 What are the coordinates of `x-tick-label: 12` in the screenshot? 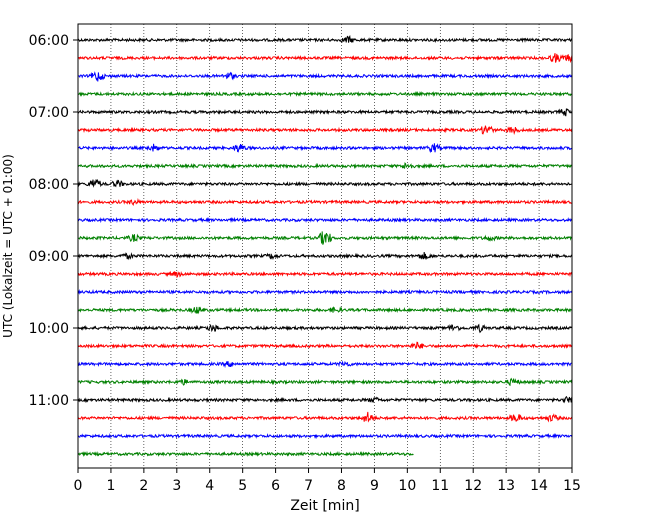 It's located at (473, 486).